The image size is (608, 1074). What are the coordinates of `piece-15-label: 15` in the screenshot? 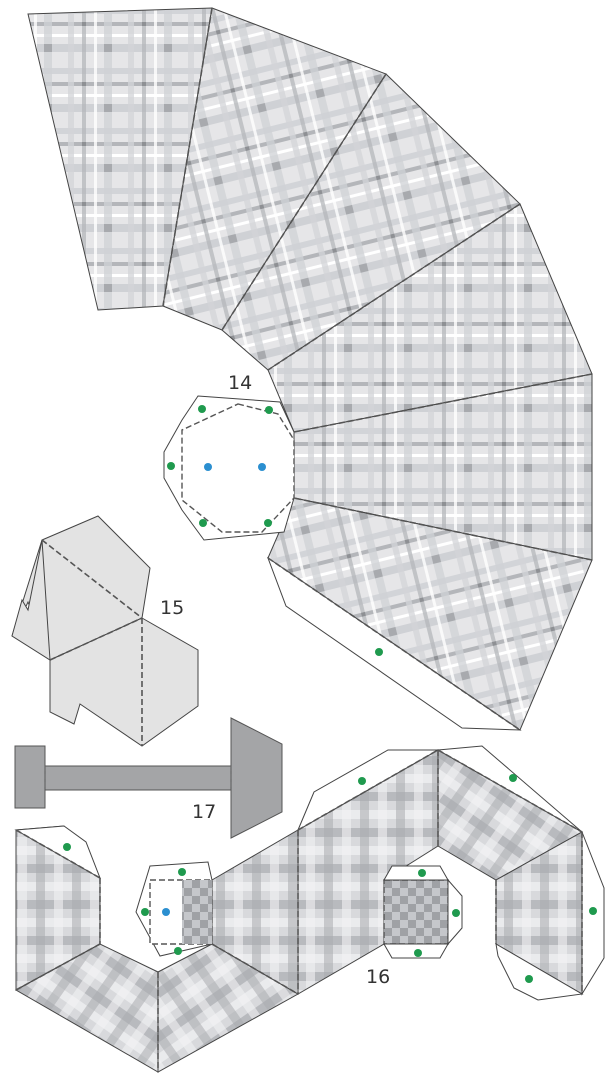 It's located at (172, 608).